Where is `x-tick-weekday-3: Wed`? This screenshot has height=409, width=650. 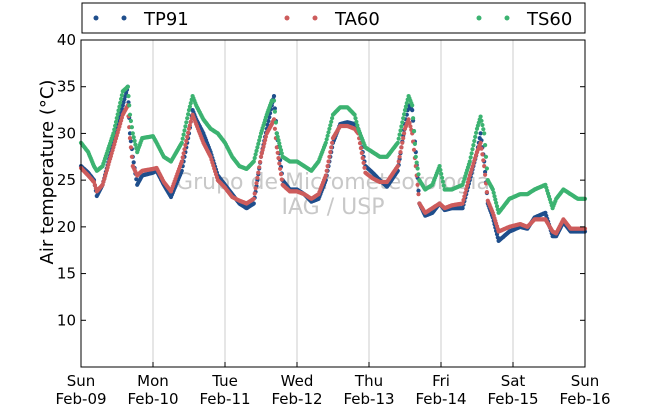 x-tick-weekday-3: Wed is located at coordinates (297, 381).